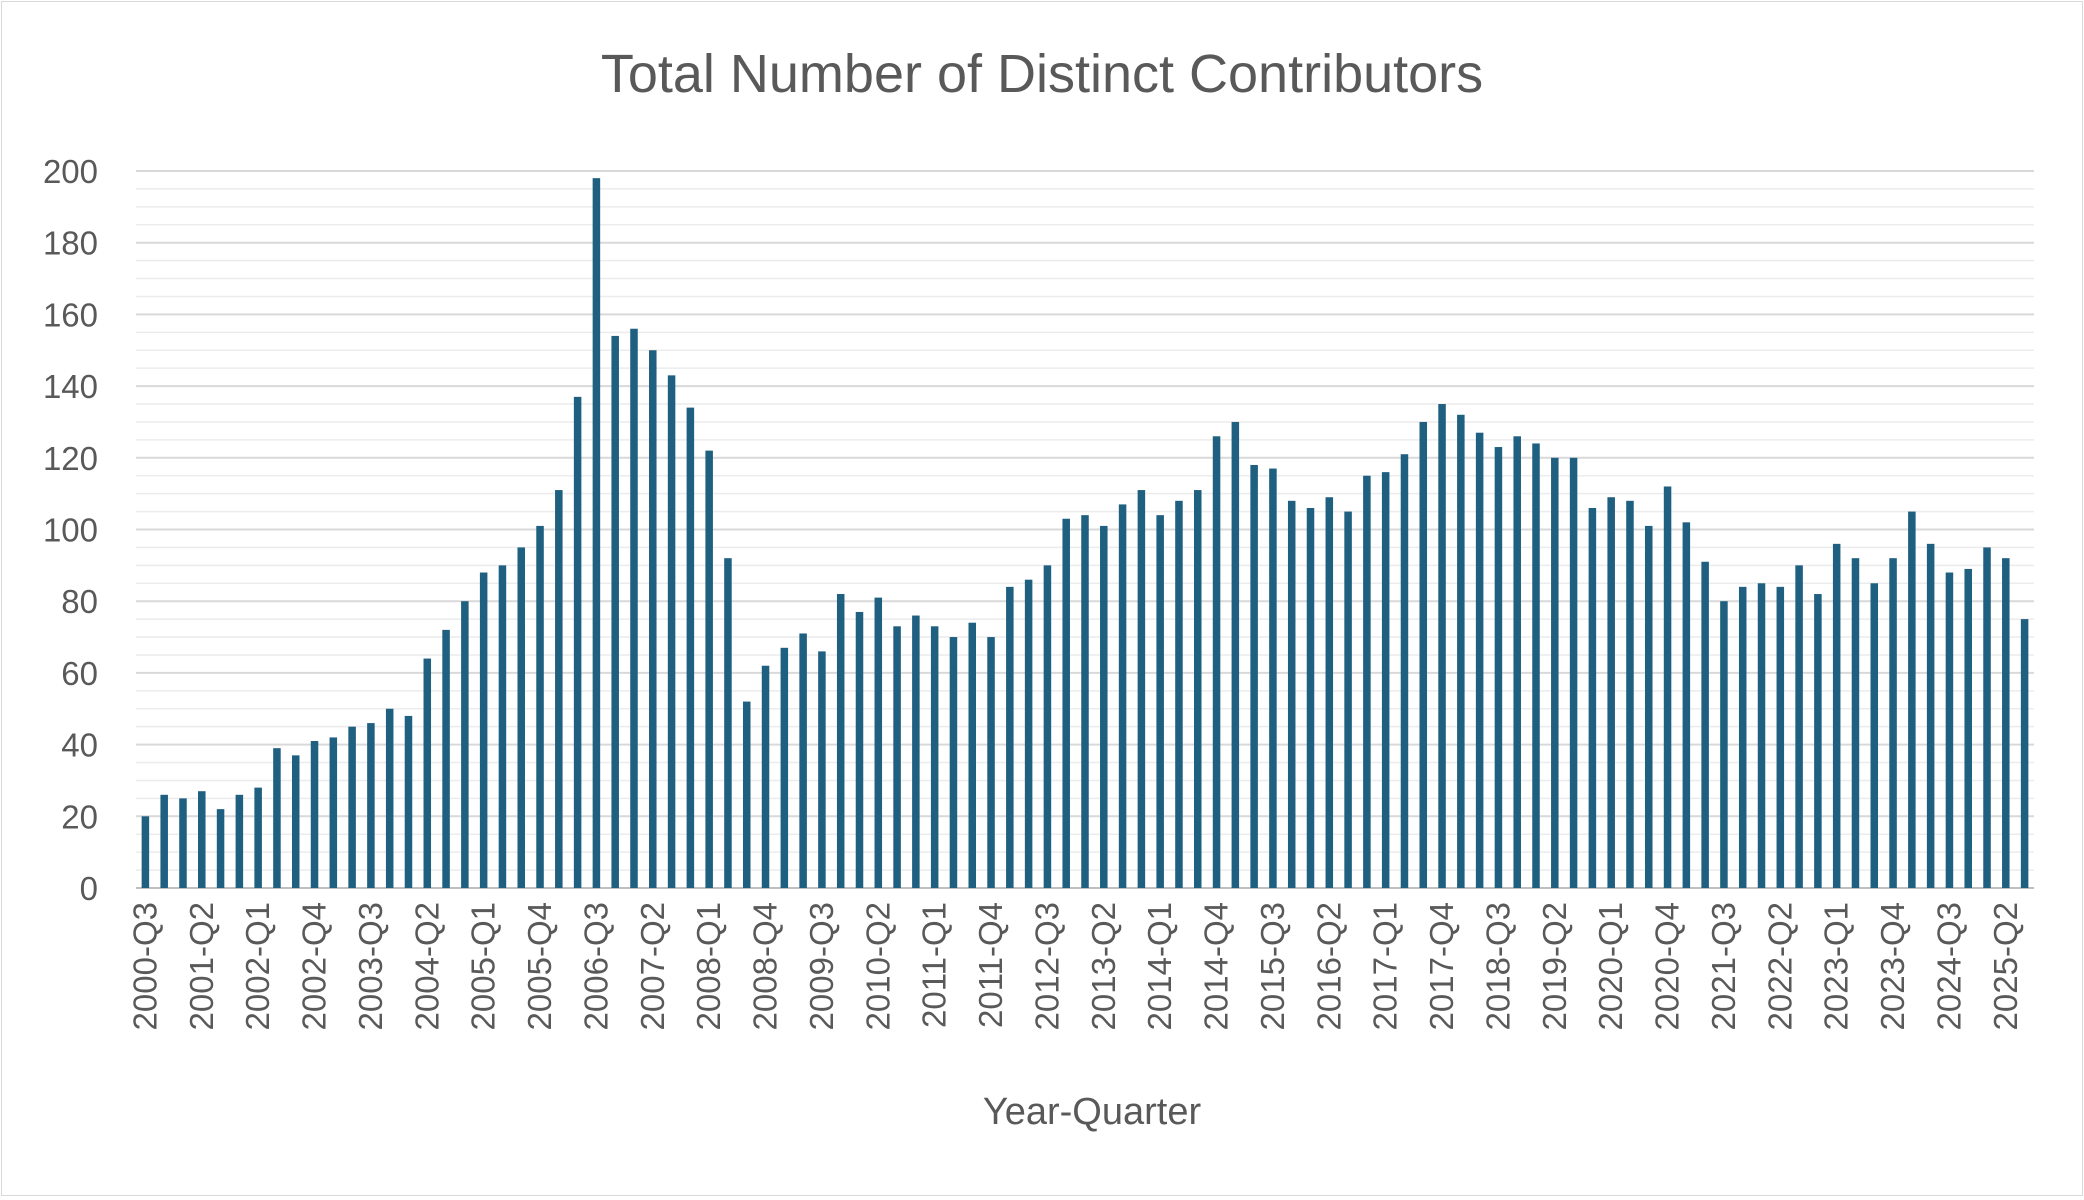 This screenshot has width=2084, height=1200. What do you see at coordinates (746, 794) in the screenshot?
I see `bar-2008-Q3` at bounding box center [746, 794].